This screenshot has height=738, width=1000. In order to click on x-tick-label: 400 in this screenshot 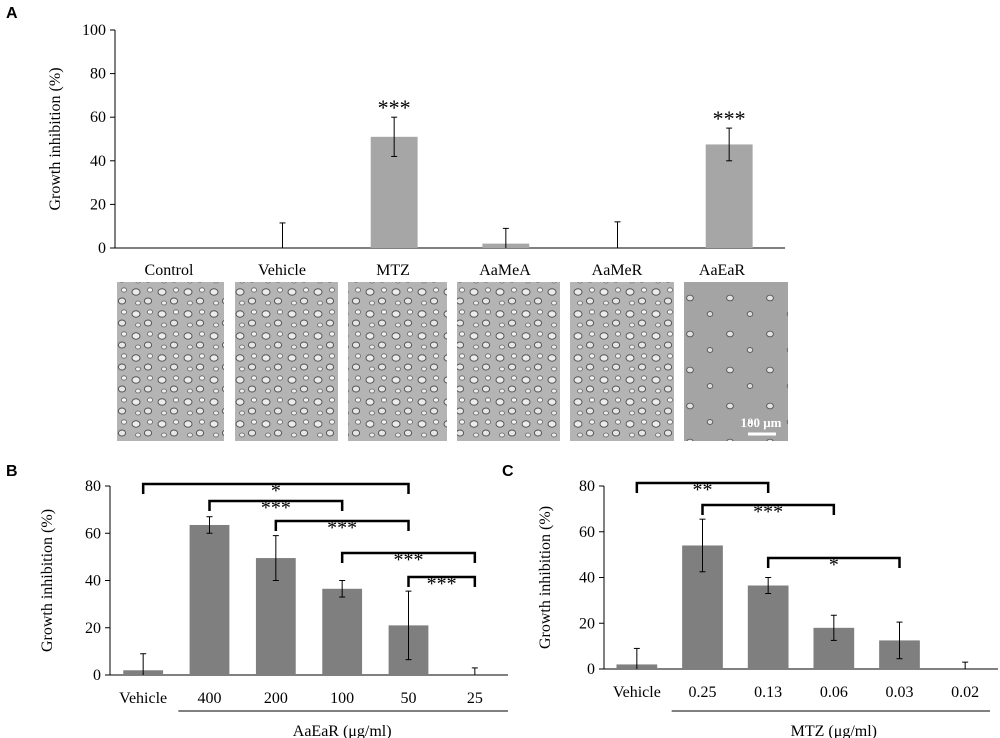, I will do `click(210, 698)`.